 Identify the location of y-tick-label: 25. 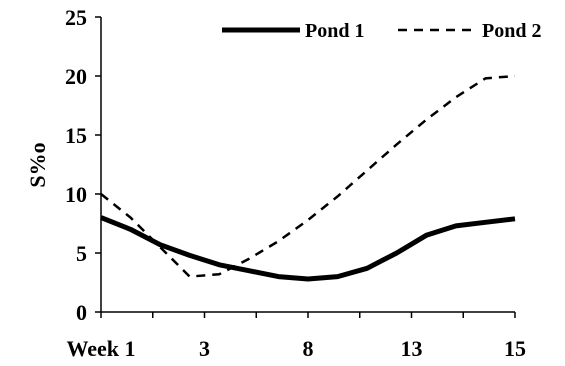
(76, 17).